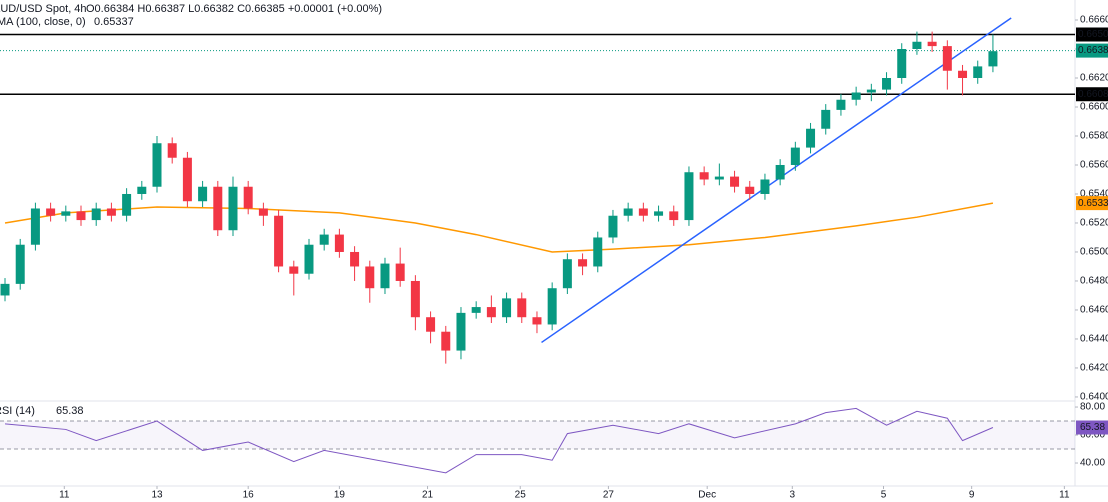 The height and width of the screenshot is (502, 1108). I want to click on level-label: 0.66088, so click(1093, 94).